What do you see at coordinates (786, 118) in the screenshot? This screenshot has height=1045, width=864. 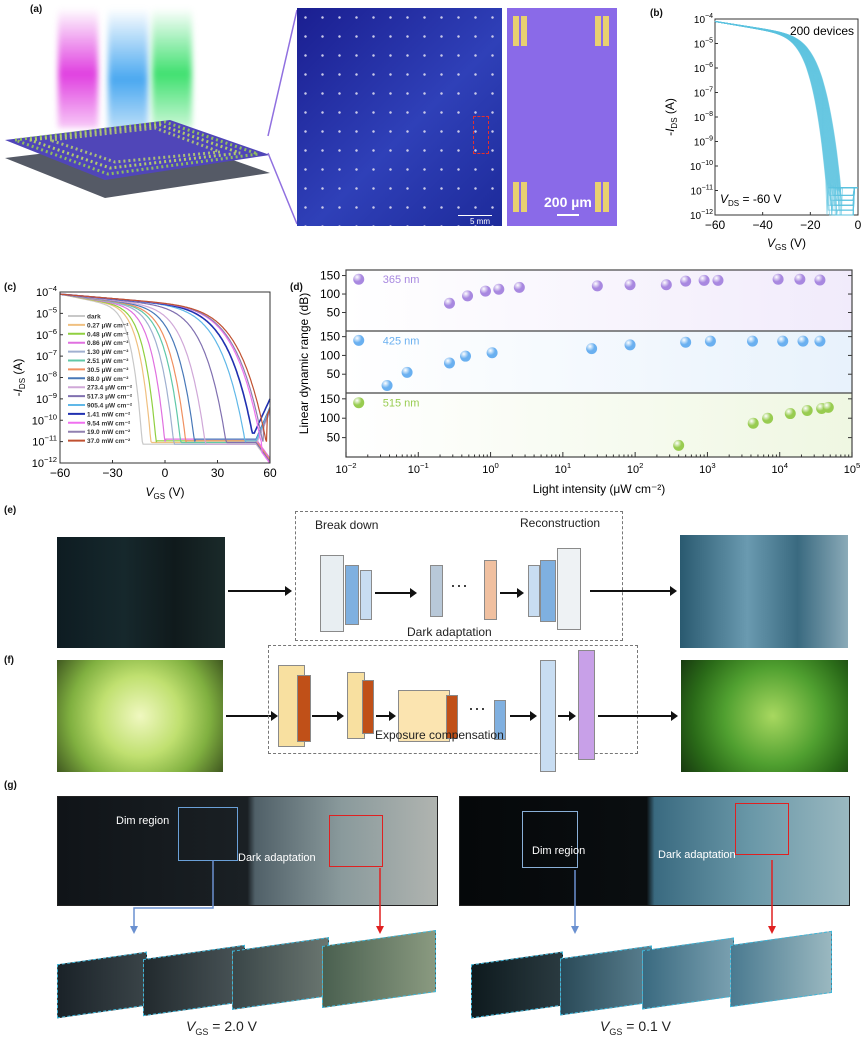 I see `device-curve` at bounding box center [786, 118].